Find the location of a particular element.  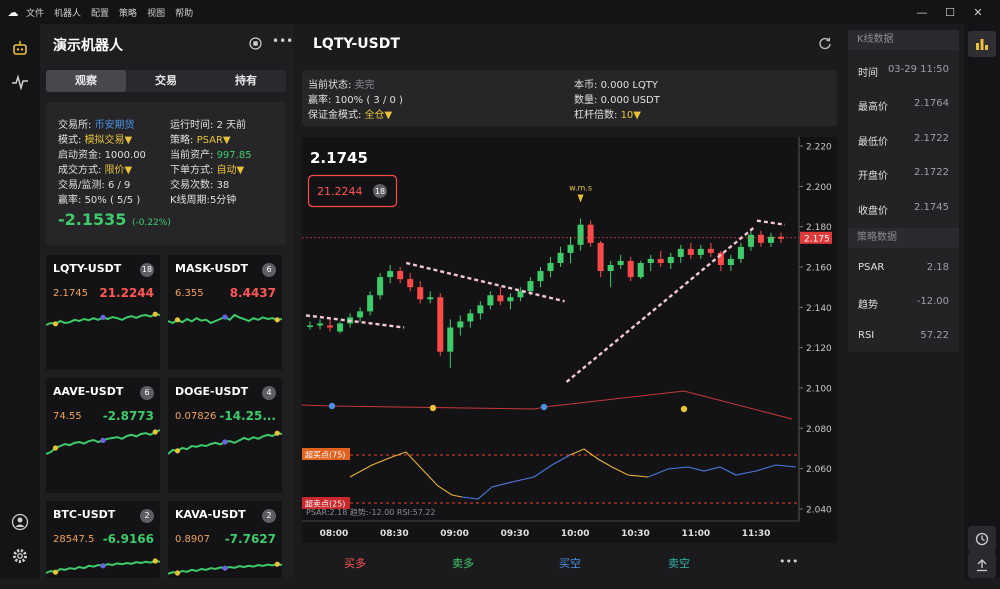

minimize-button: — is located at coordinates (922, 12).